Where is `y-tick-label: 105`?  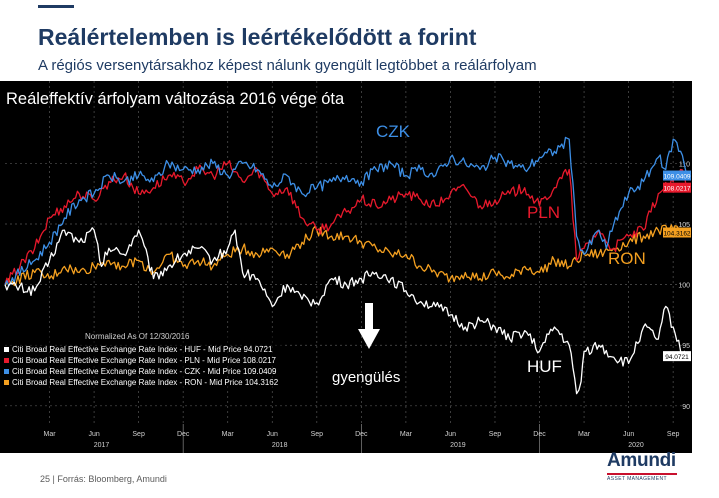
y-tick-label: 105 is located at coordinates (684, 225).